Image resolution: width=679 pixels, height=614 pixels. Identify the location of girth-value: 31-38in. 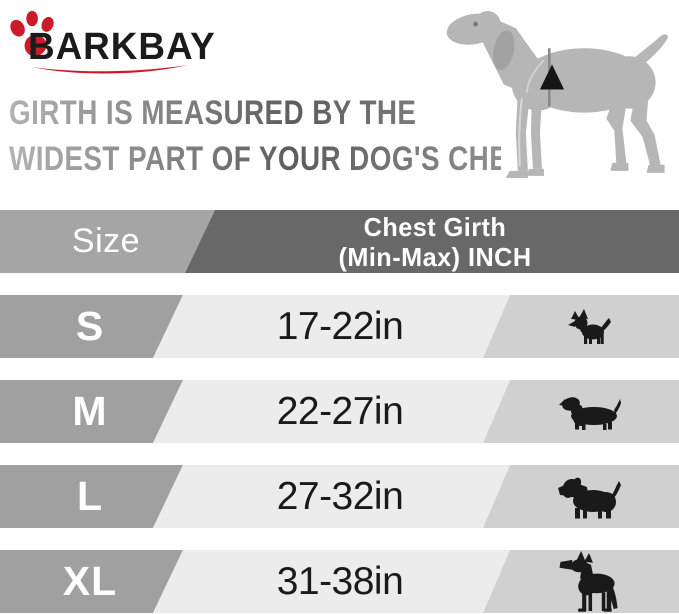
(340, 581).